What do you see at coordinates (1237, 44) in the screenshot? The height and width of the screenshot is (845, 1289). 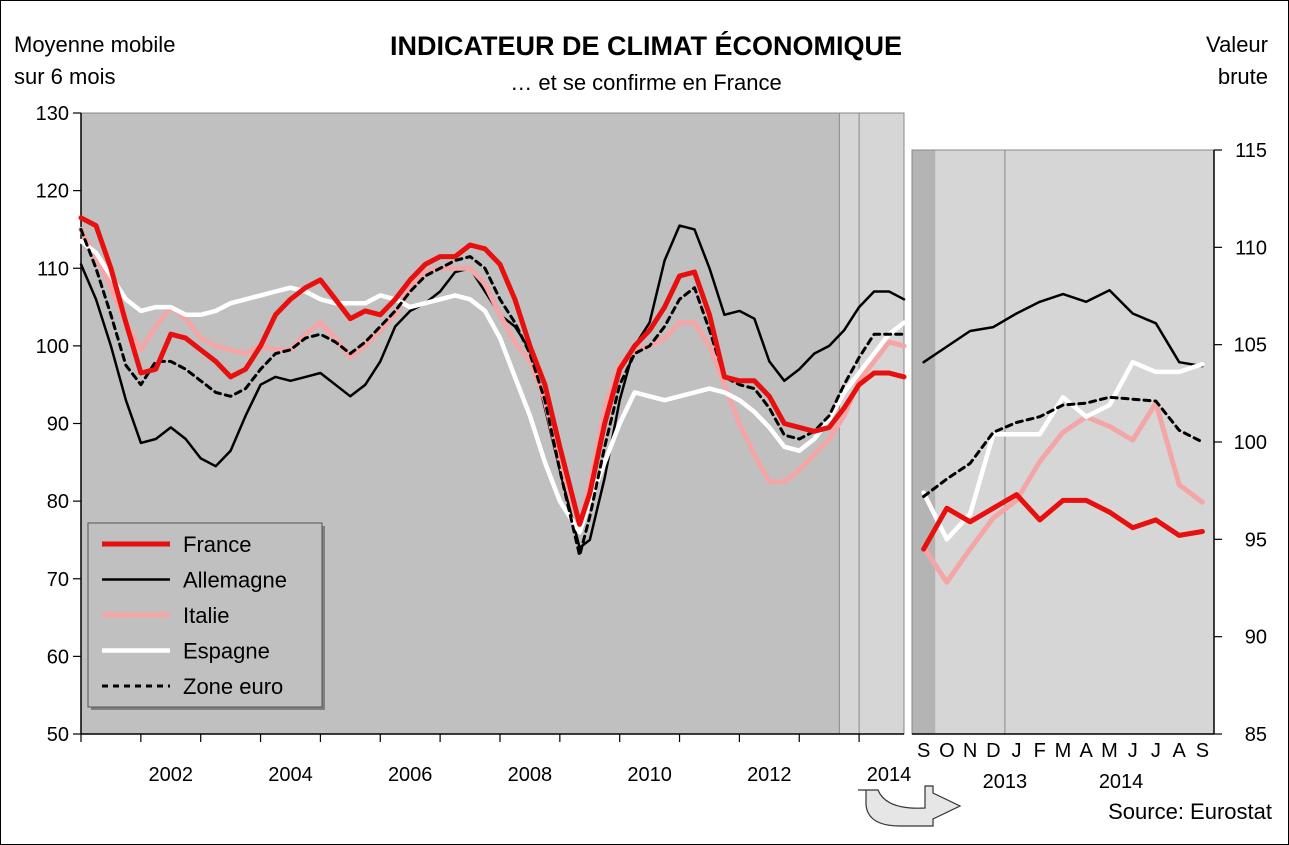 I see `right-axis-label-line1: Valeur` at bounding box center [1237, 44].